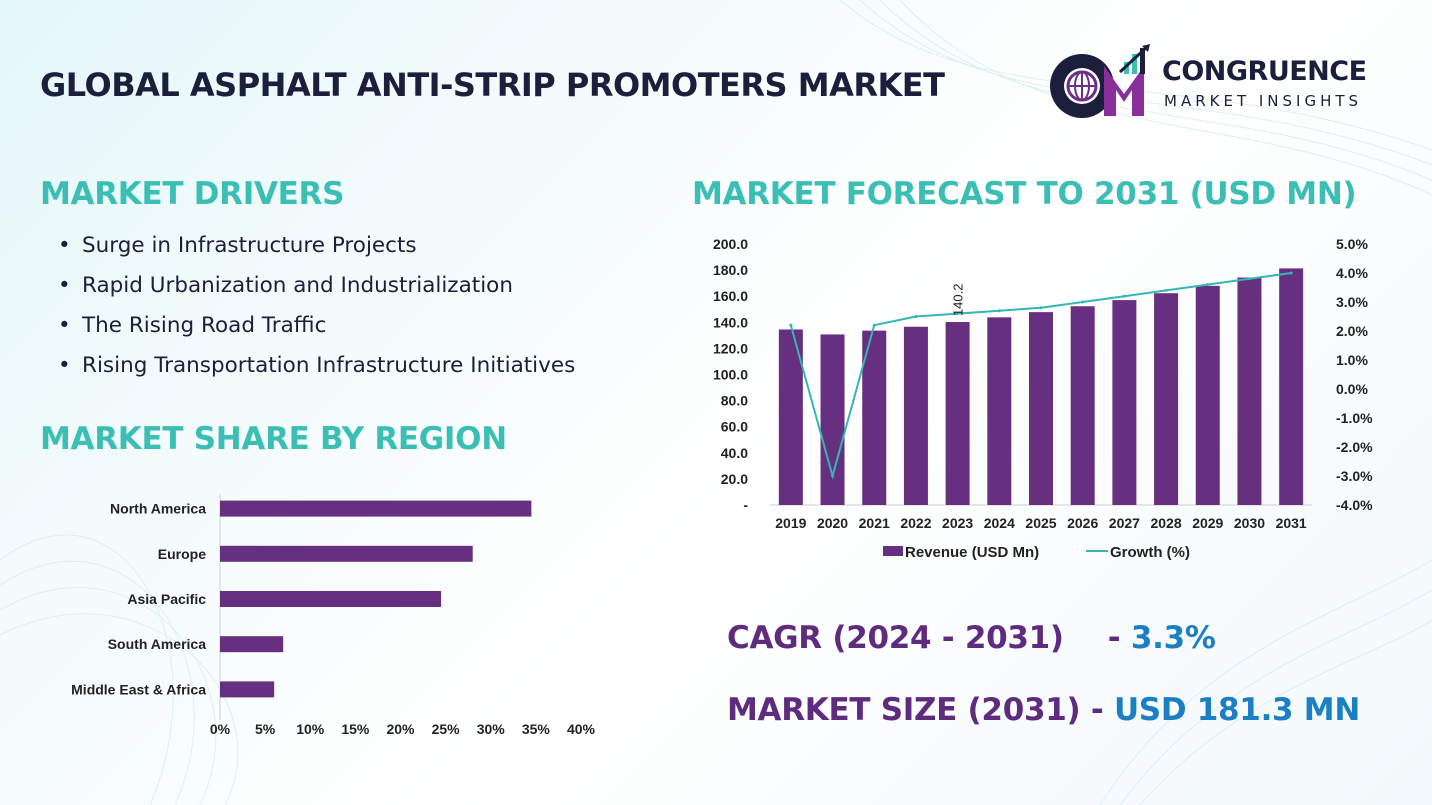 This screenshot has width=1432, height=805. What do you see at coordinates (915, 523) in the screenshot?
I see `x-tick-label: 2022` at bounding box center [915, 523].